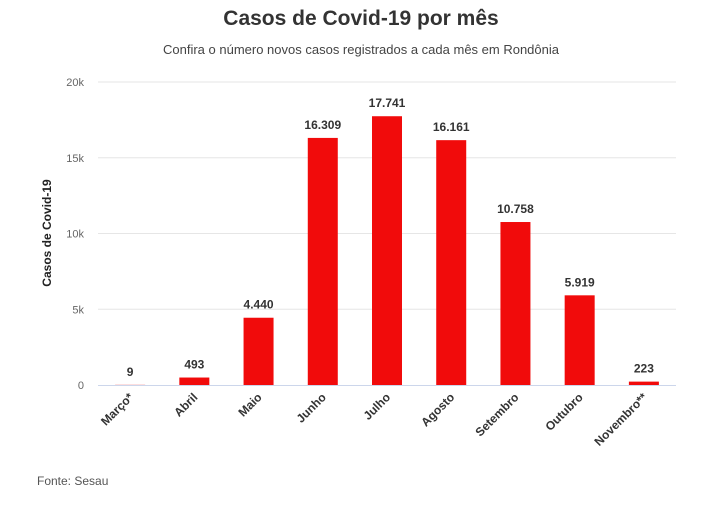 The height and width of the screenshot is (515, 722). I want to click on y-axis-ticks: 0 5k 10k 15k 20k, so click(75, 234).